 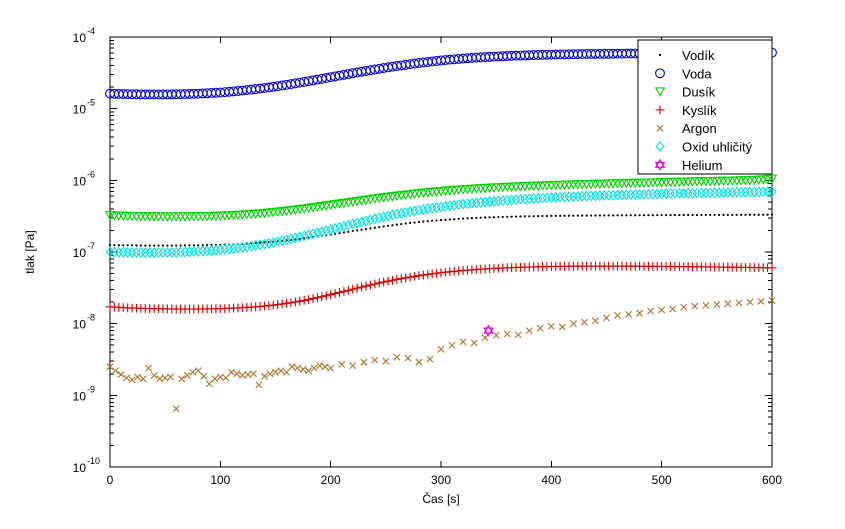 What do you see at coordinates (704, 147) in the screenshot?
I see `legend-item-oxid-uhli-it-: Oxid uhličitý` at bounding box center [704, 147].